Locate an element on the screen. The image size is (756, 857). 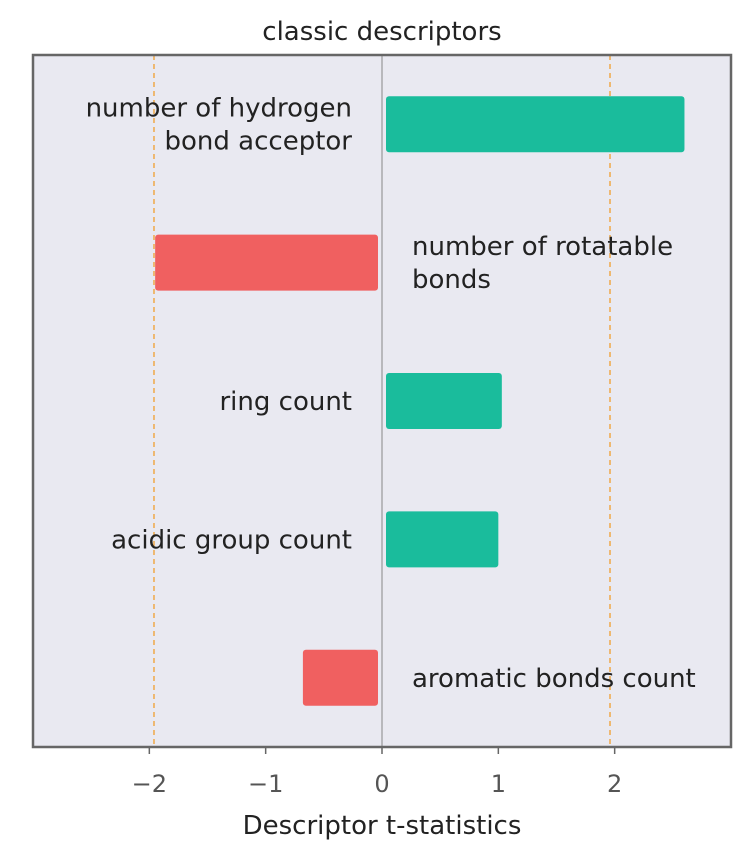
category-label-3: acidic group count is located at coordinates (231, 540).